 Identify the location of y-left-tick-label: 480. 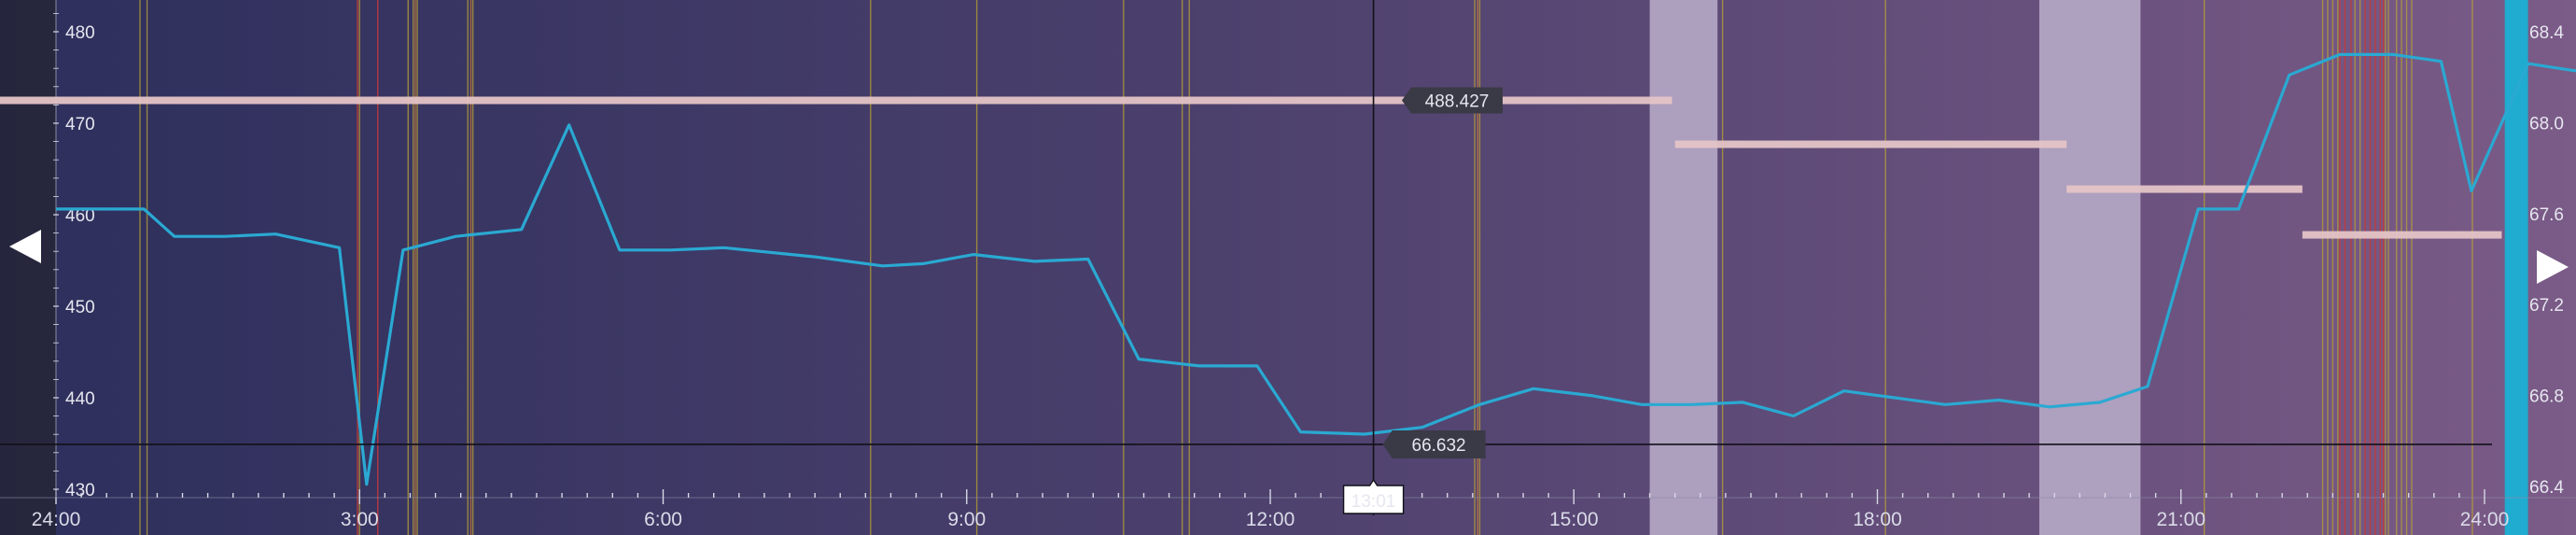
(80, 33).